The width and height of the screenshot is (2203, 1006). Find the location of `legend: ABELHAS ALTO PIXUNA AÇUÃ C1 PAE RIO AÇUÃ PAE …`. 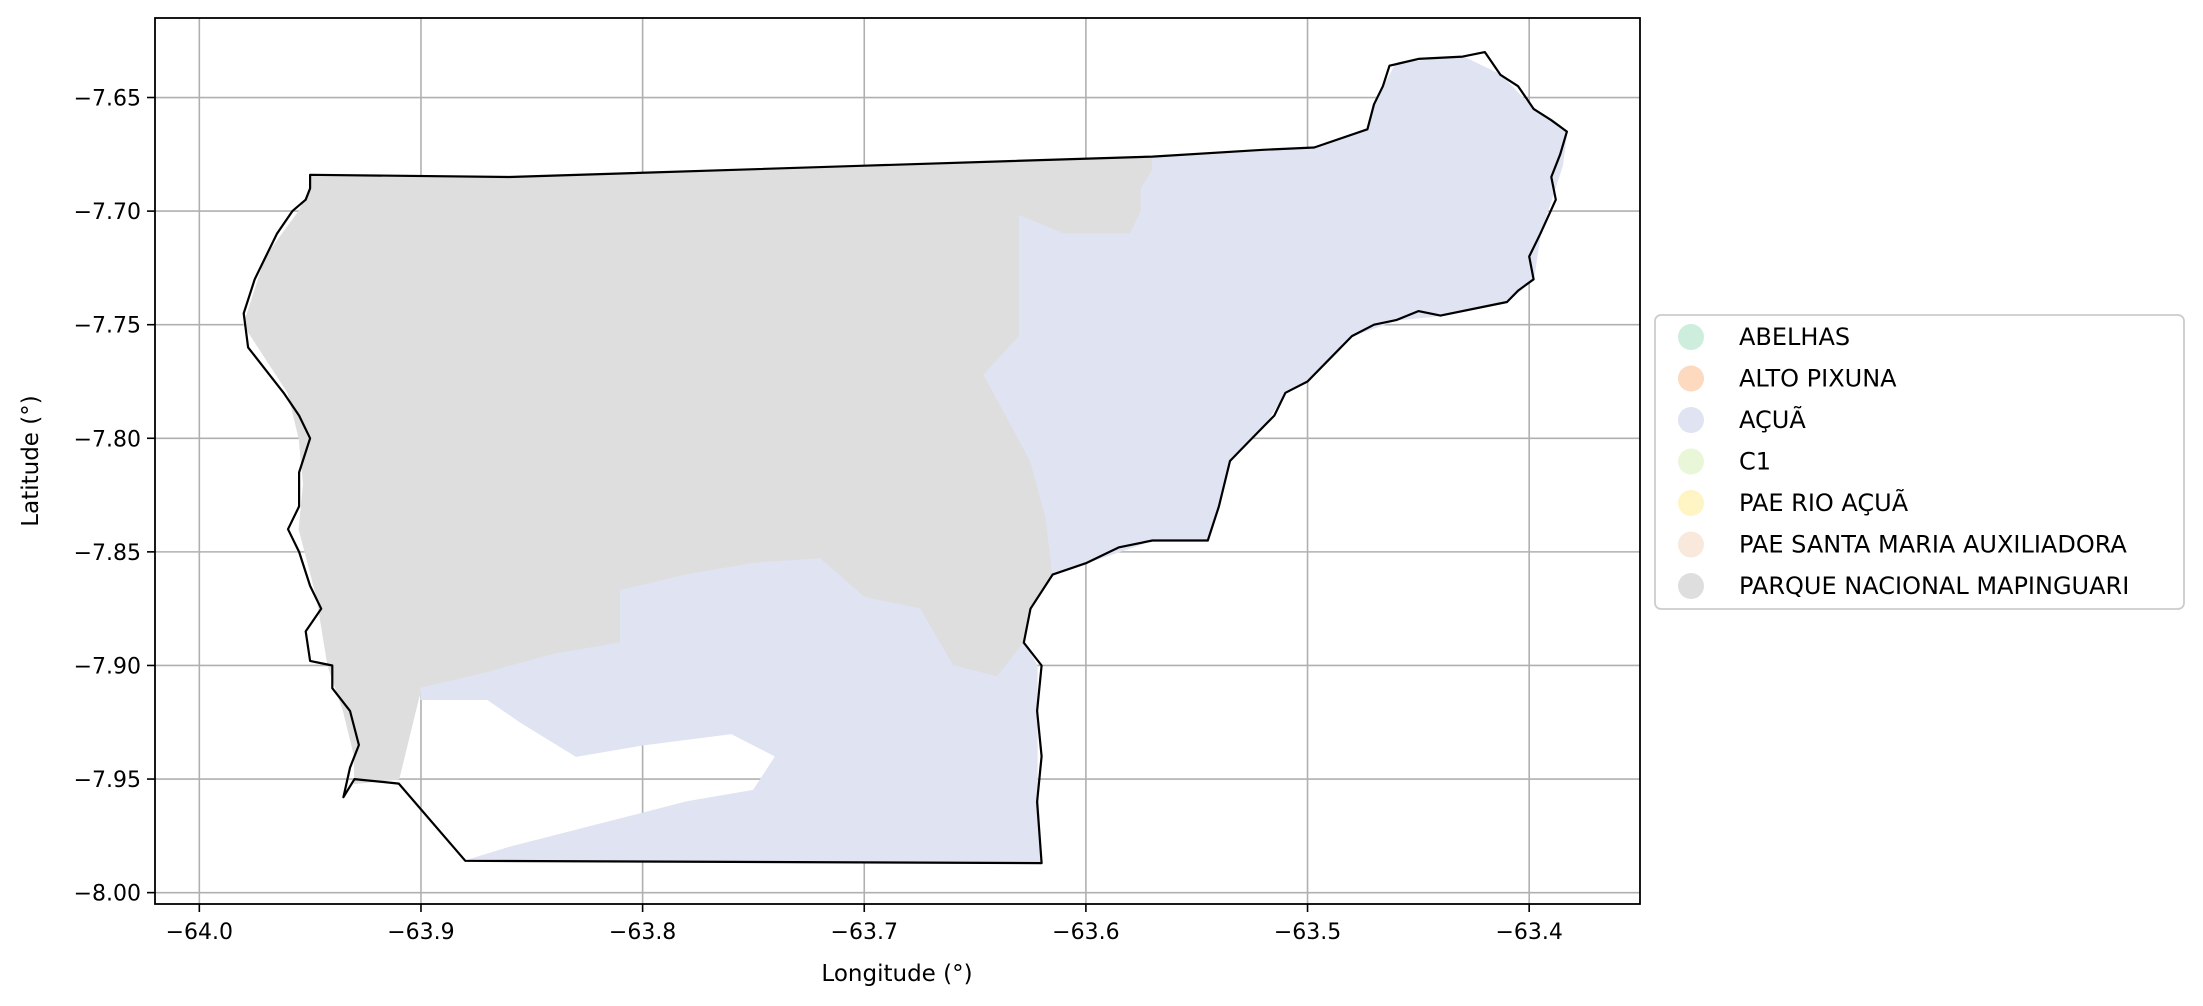

legend: ABELHAS ALTO PIXUNA AÇUÃ C1 PAE RIO AÇUÃ PAE … is located at coordinates (1919, 462).